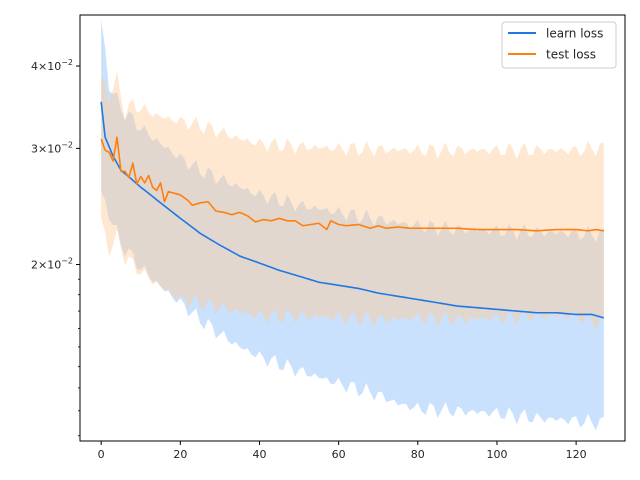 The image size is (640, 480). What do you see at coordinates (52, 147) in the screenshot?
I see `y-tick-label: 3×10⁻²` at bounding box center [52, 147].